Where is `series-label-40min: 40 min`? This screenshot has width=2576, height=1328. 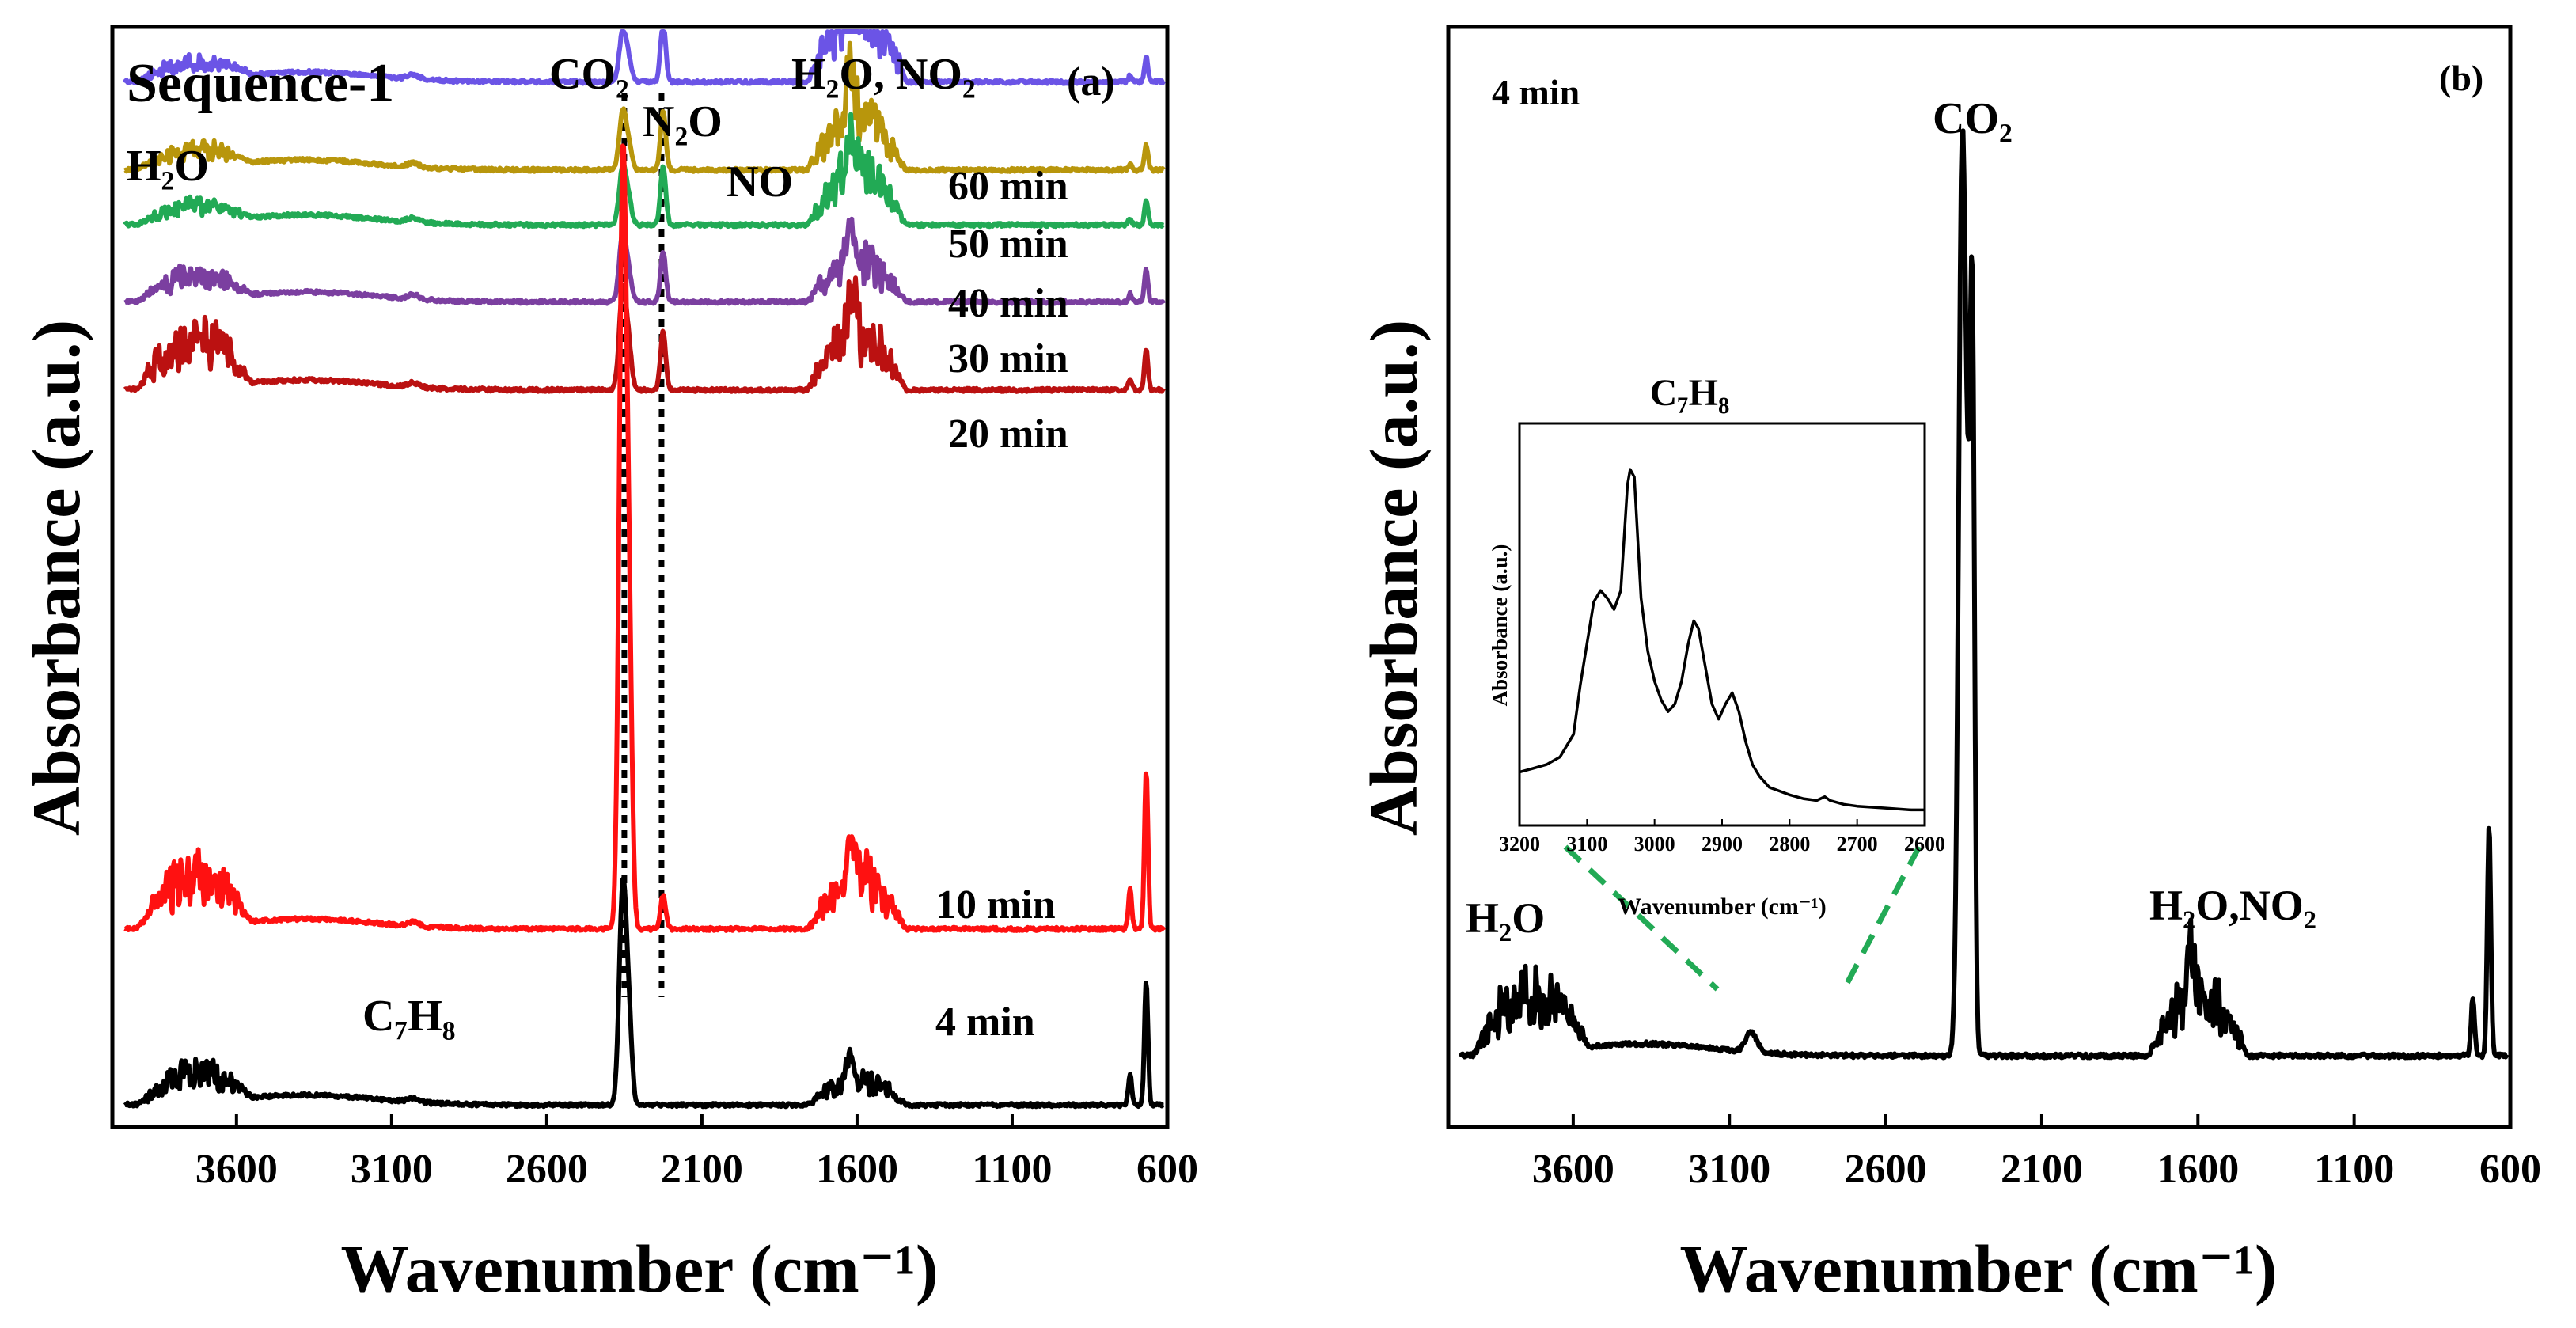 series-label-40min: 40 min is located at coordinates (1008, 303).